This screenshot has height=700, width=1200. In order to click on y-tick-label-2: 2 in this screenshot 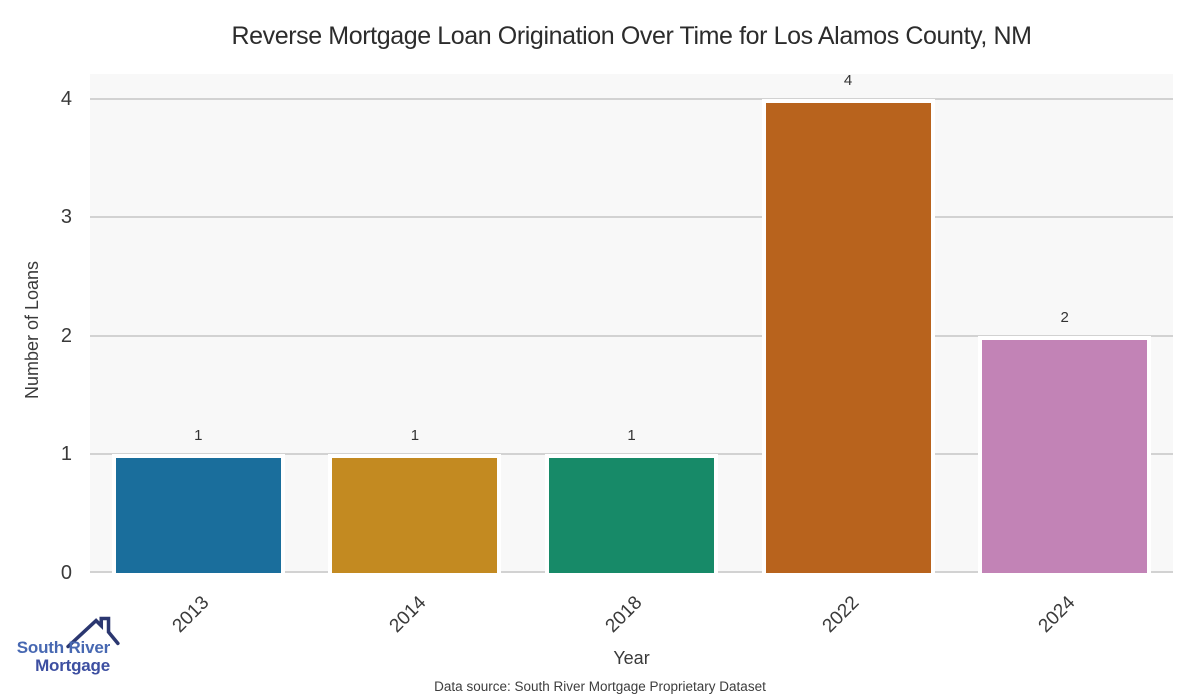, I will do `click(66, 335)`.